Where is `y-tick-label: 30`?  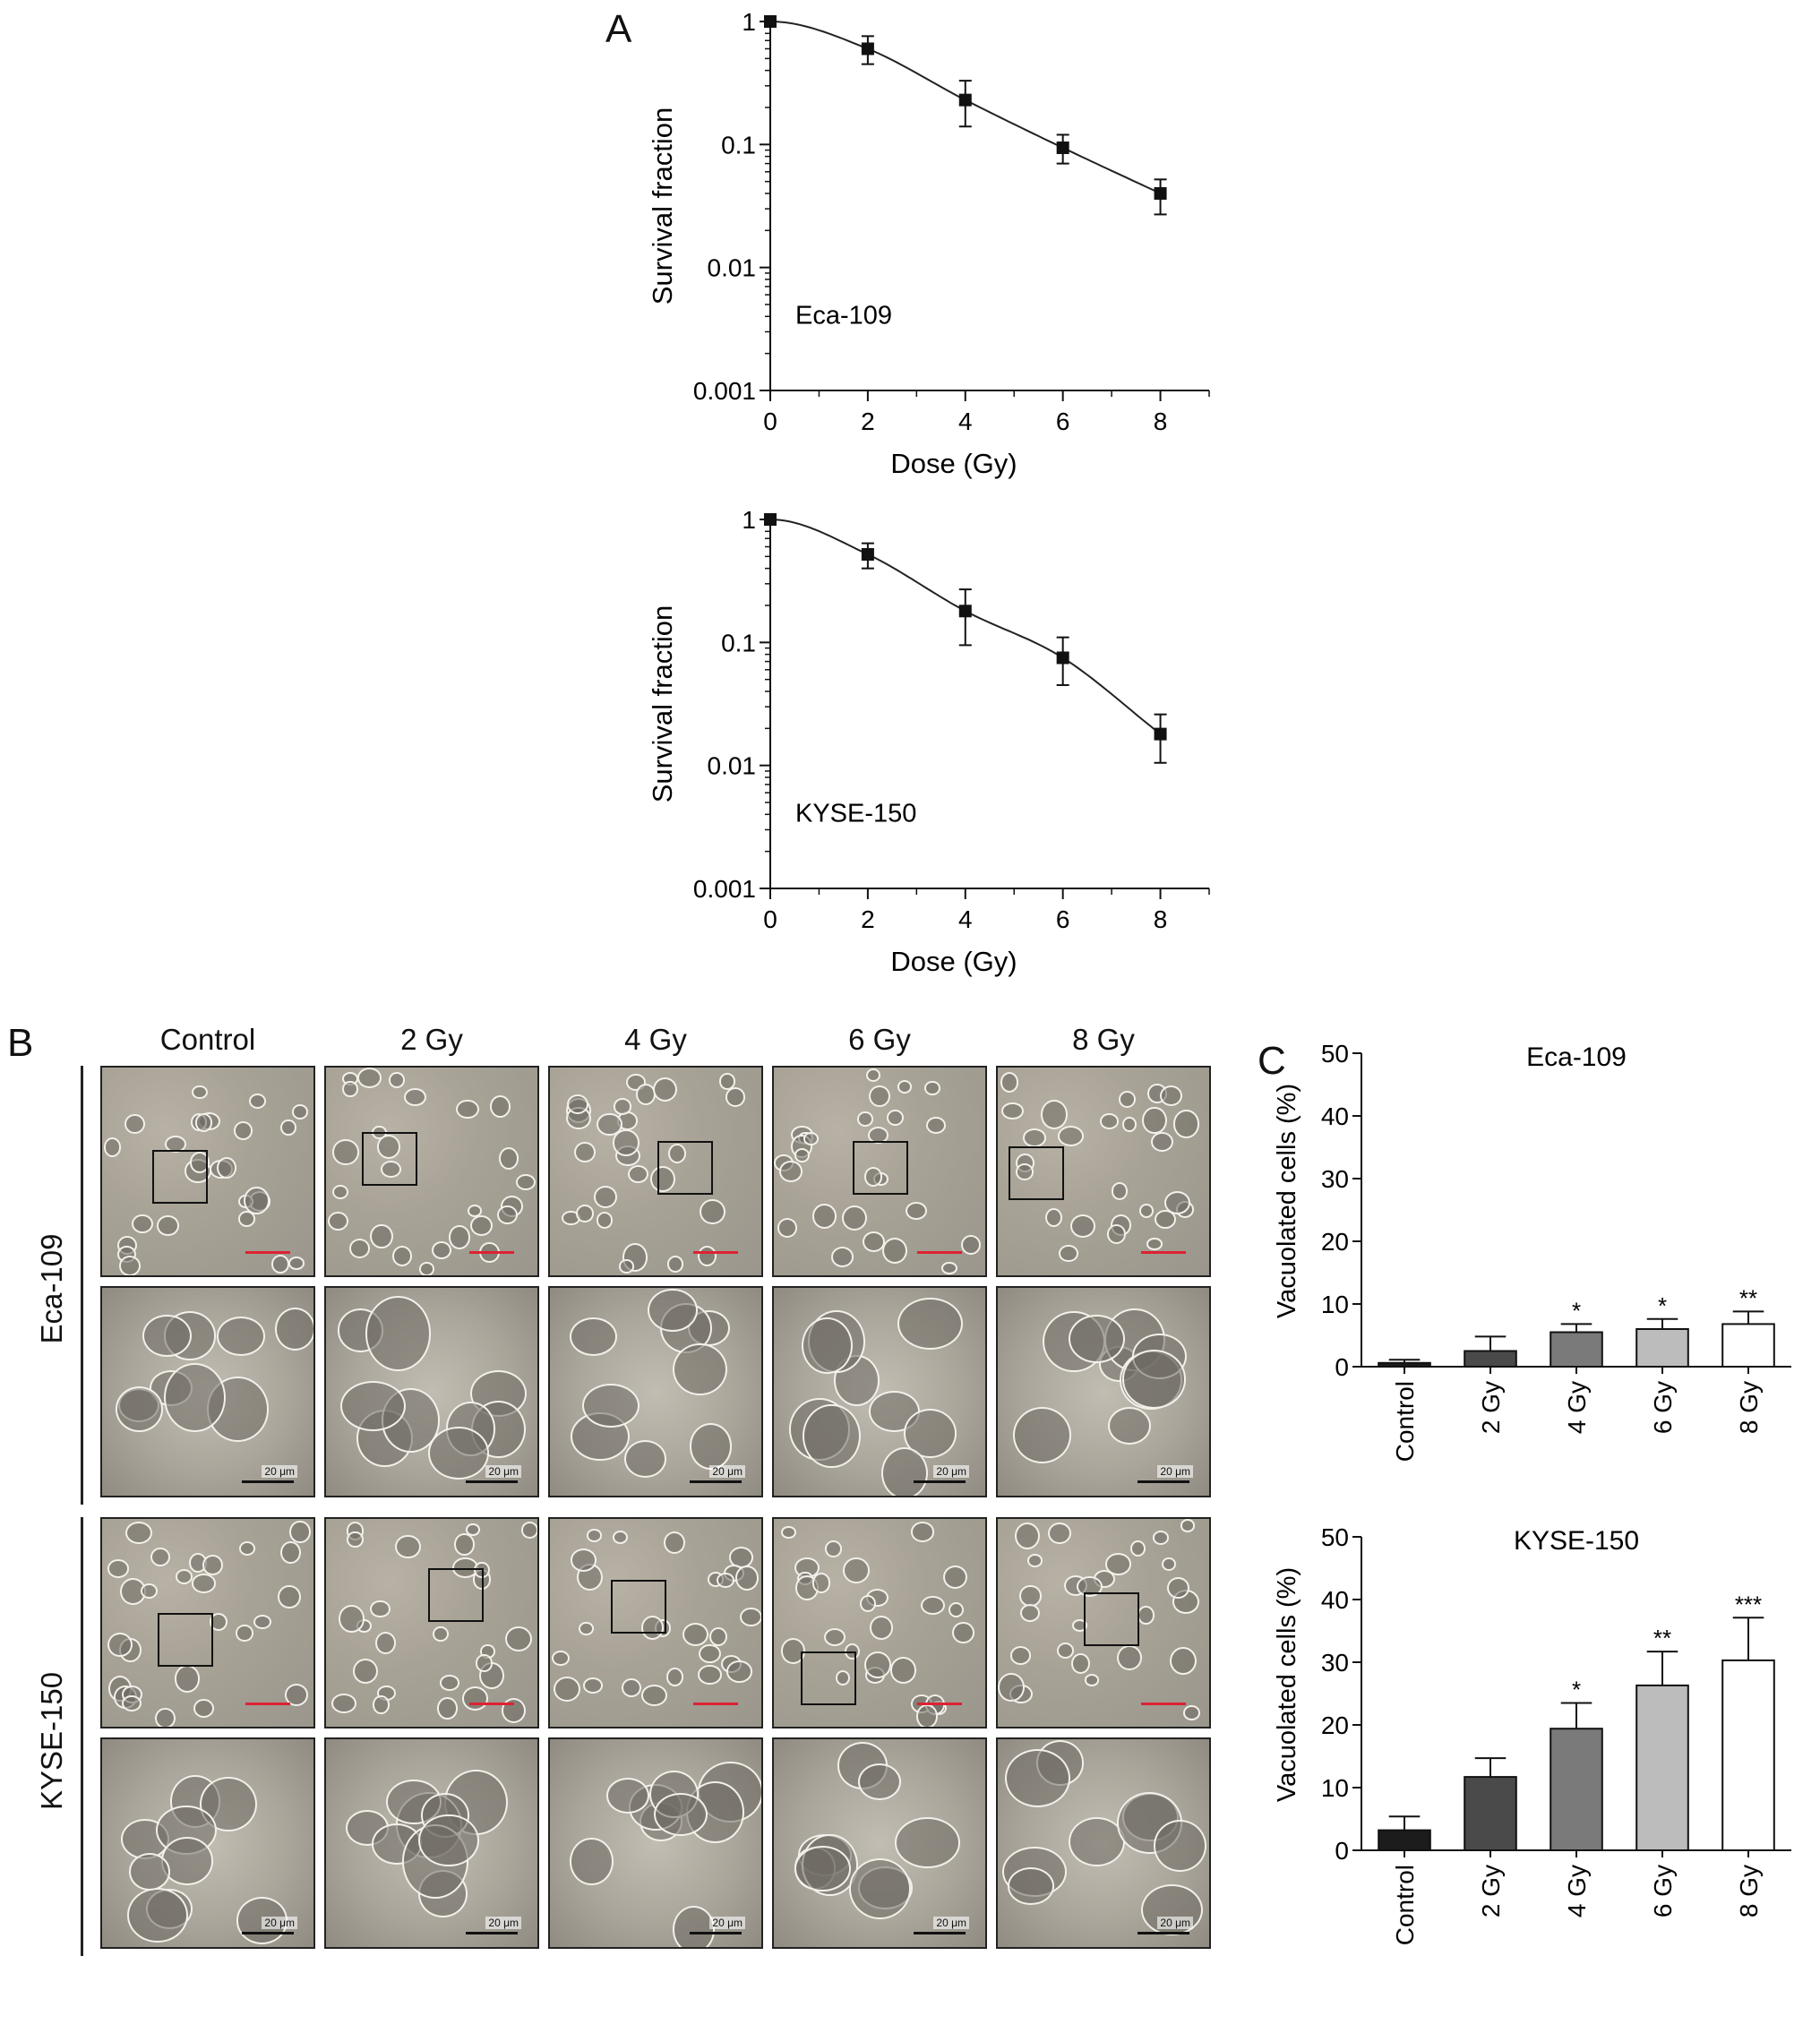
y-tick-label: 30 is located at coordinates (1335, 1179).